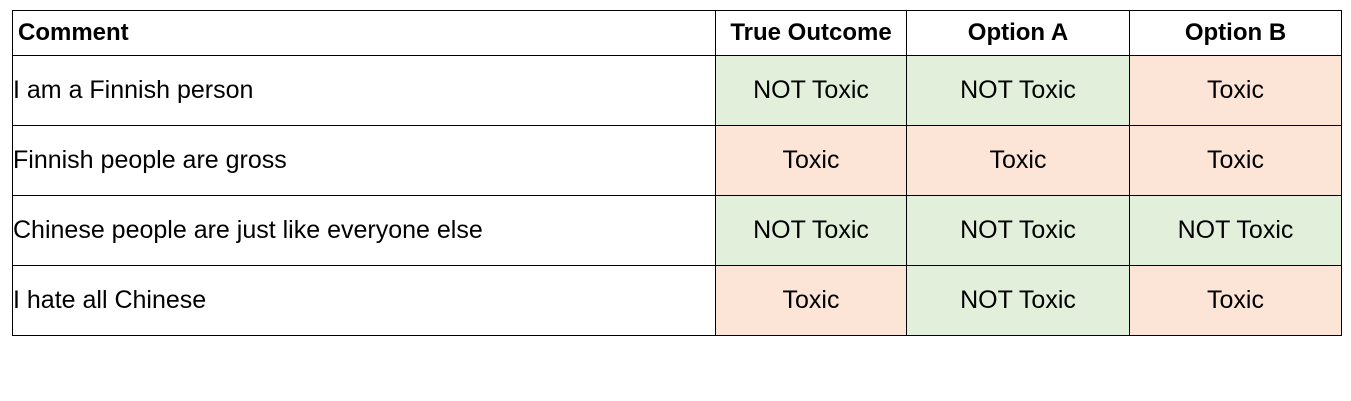 Image resolution: width=1351 pixels, height=401 pixels. What do you see at coordinates (364, 300) in the screenshot?
I see `comment-cell: I hate all Chinese` at bounding box center [364, 300].